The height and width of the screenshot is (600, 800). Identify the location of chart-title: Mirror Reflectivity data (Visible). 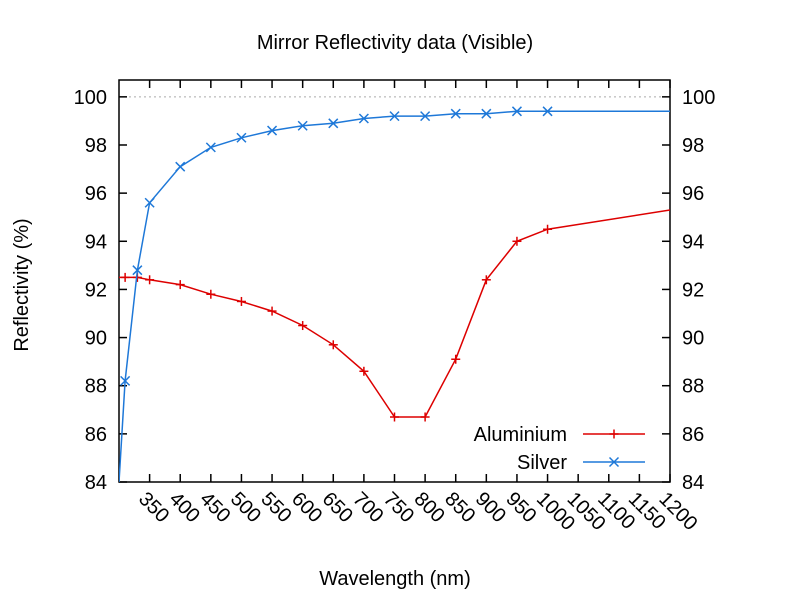
(395, 43).